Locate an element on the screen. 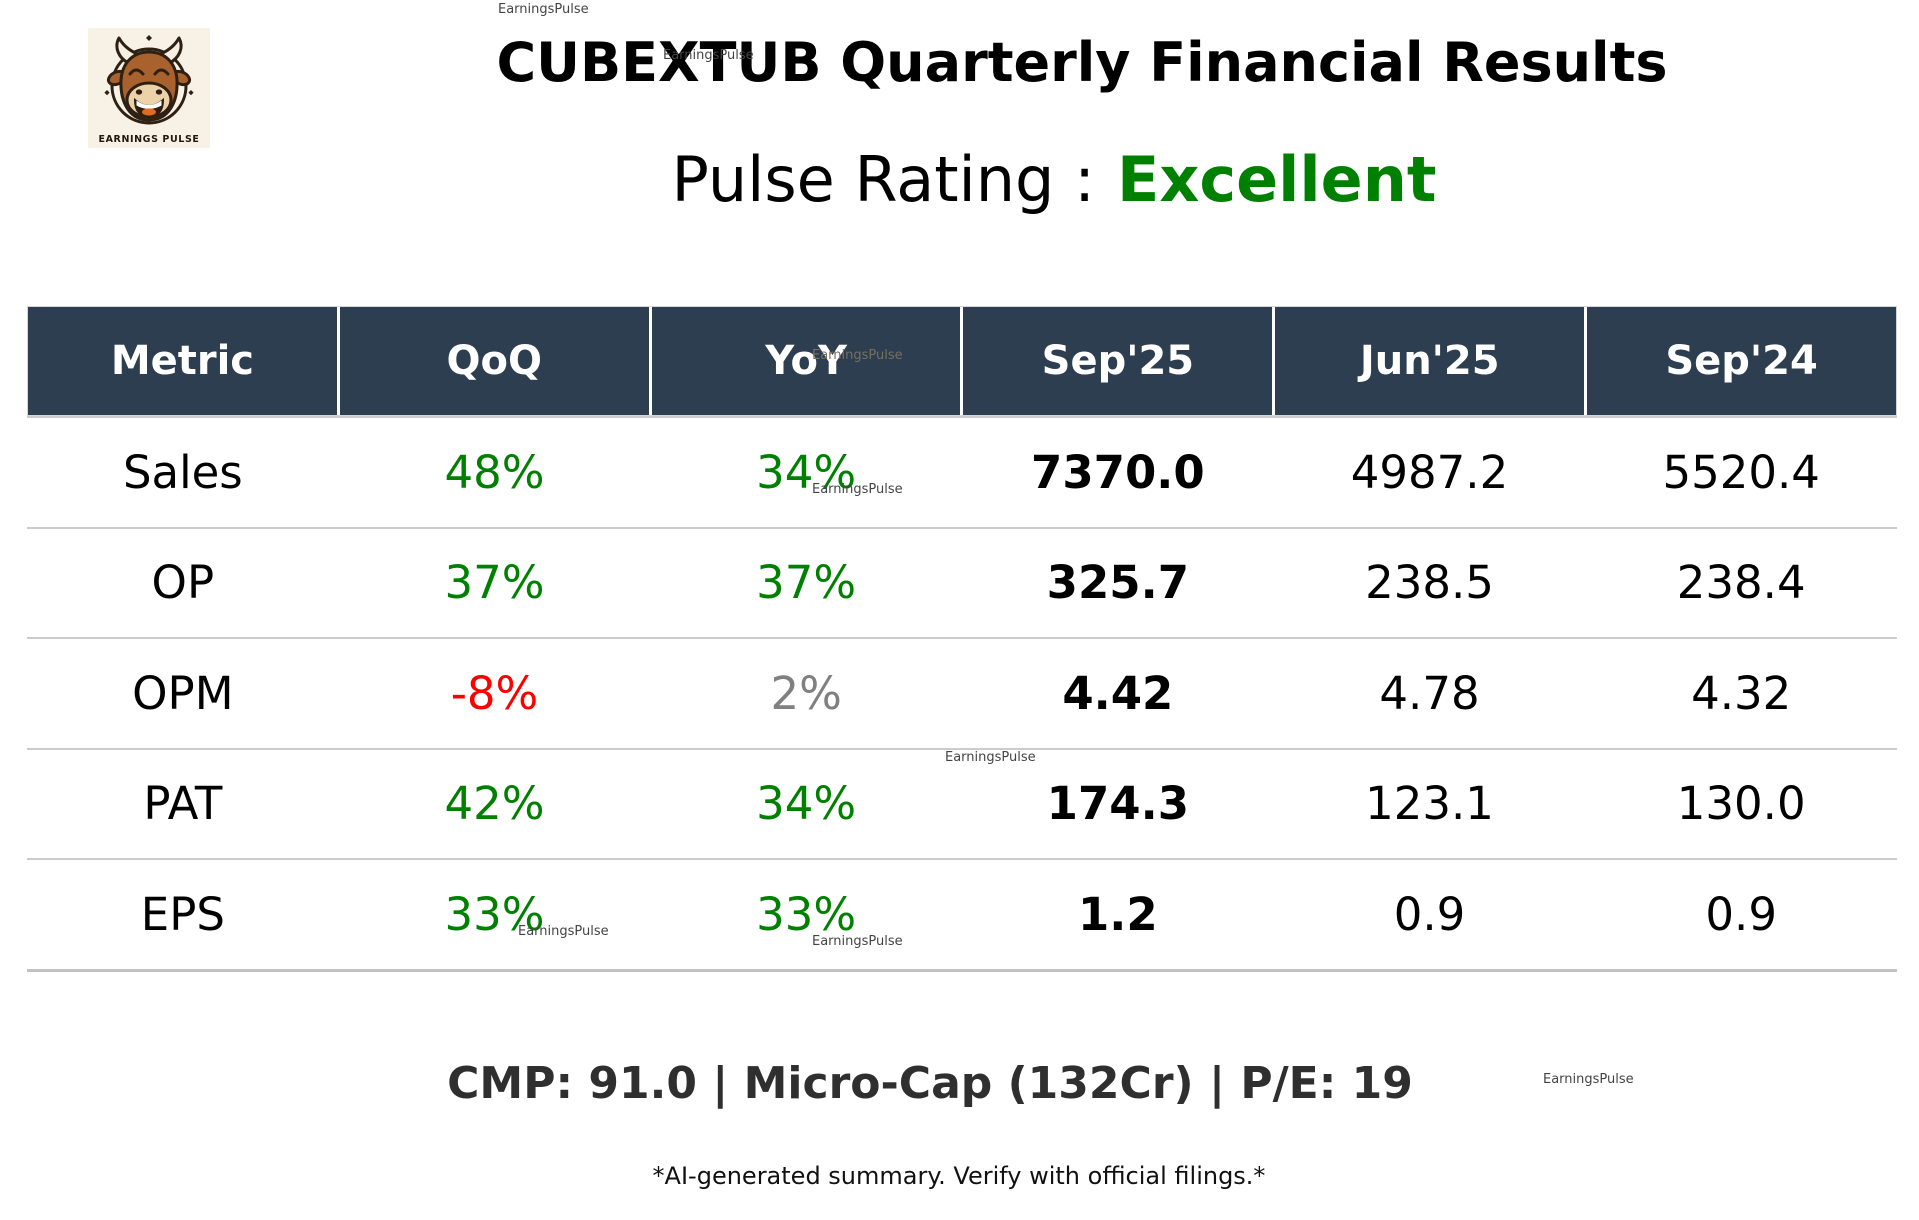 Image resolution: width=1919 pixels, height=1220 pixels. jun25-cell: 4.78 is located at coordinates (1429, 693).